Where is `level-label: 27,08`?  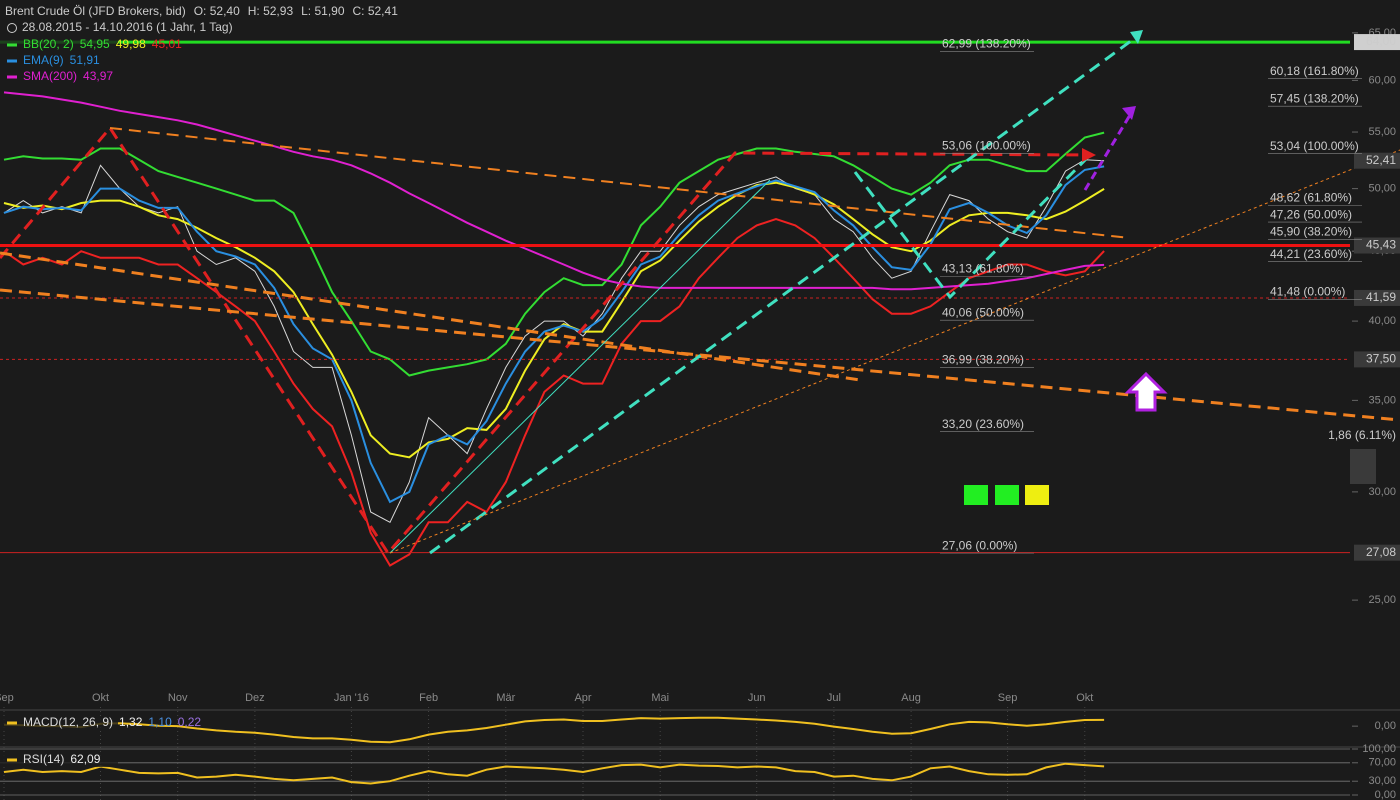
level-label: 27,08 is located at coordinates (1381, 552).